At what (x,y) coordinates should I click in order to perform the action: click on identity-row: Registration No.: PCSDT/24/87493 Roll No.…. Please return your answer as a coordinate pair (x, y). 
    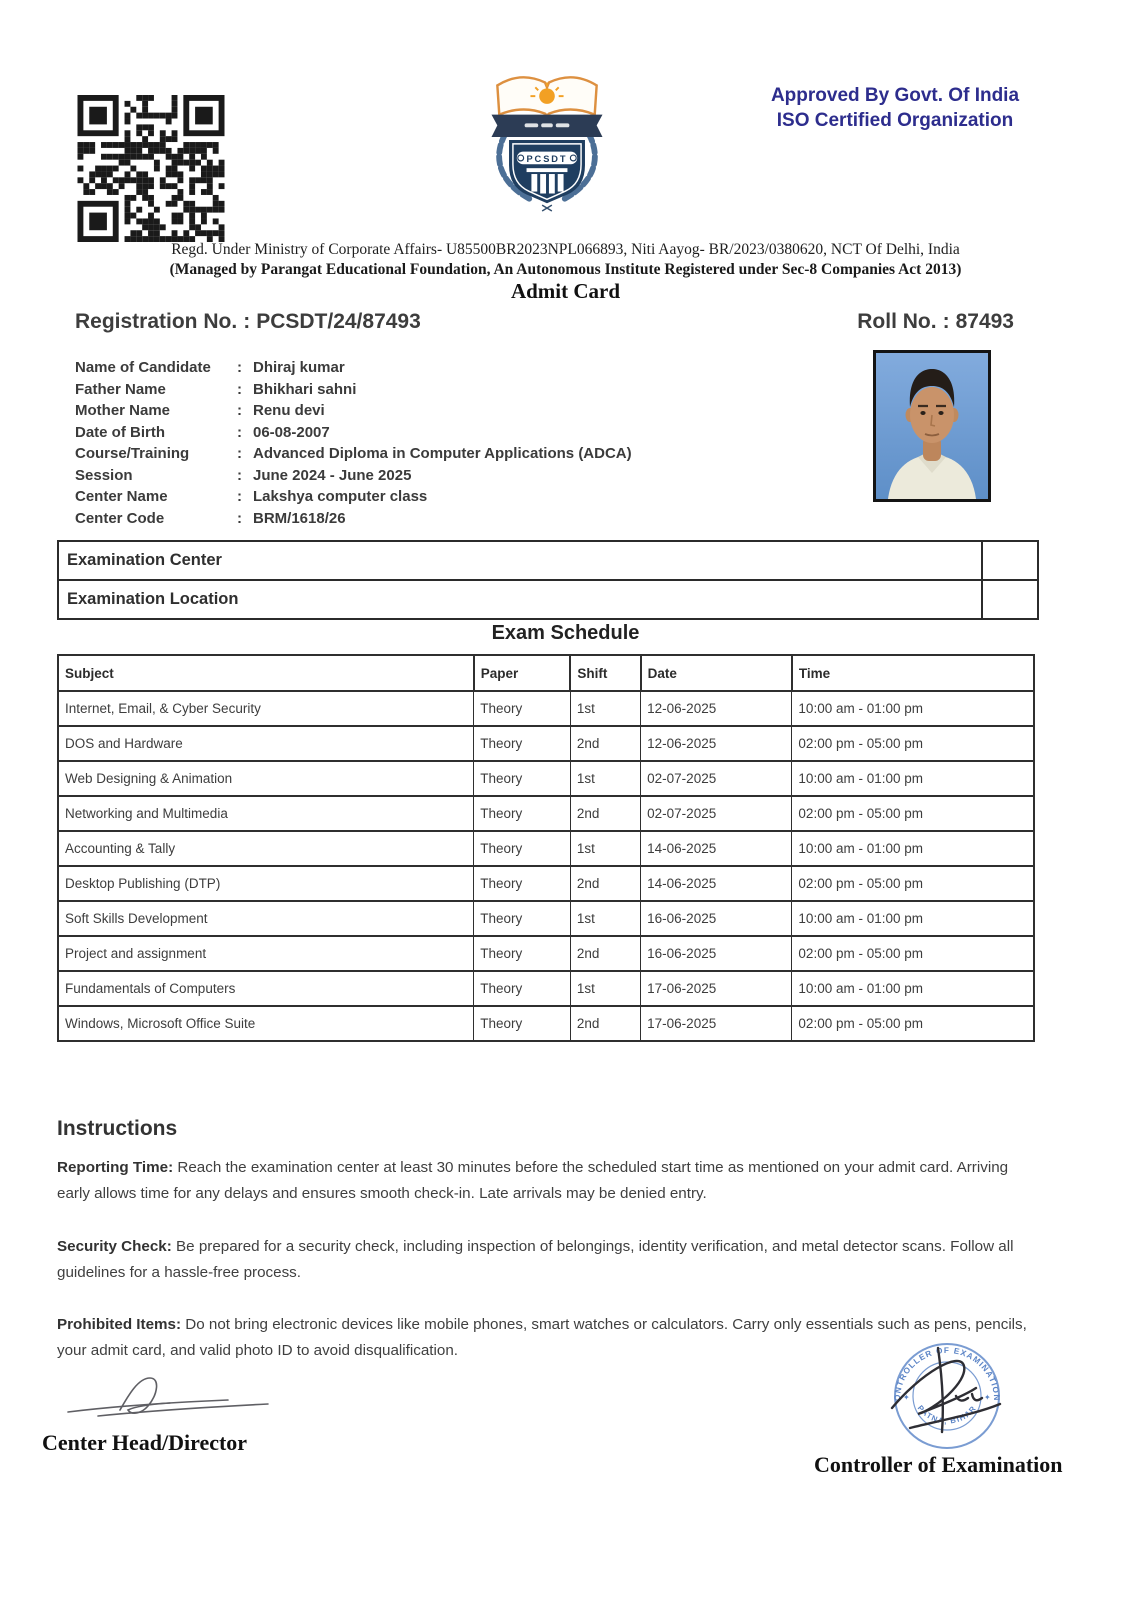
    Looking at the image, I should click on (547, 322).